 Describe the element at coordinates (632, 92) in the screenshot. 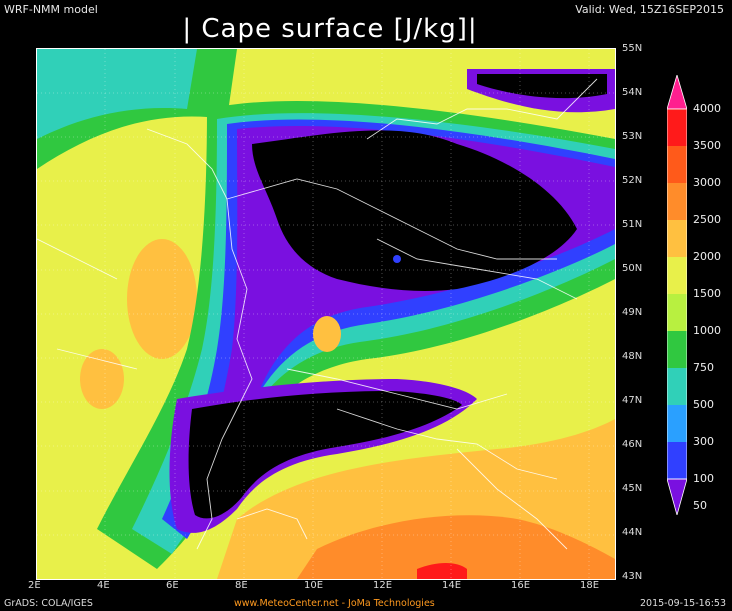

I see `lat-label: 54N` at that location.